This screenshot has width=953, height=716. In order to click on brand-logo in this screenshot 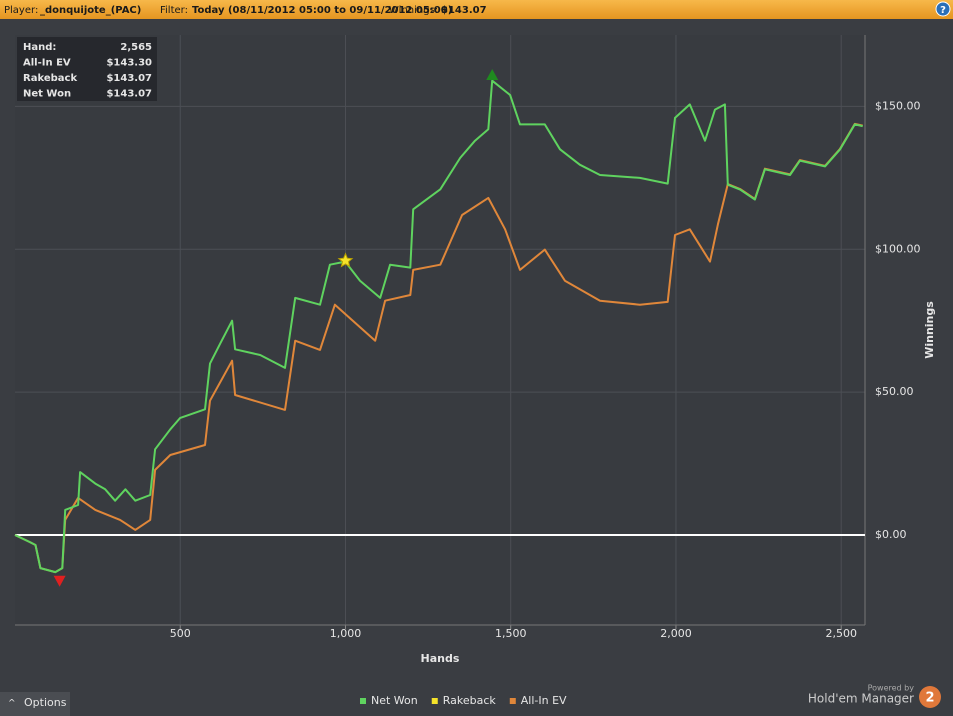, I will do `click(930, 697)`.